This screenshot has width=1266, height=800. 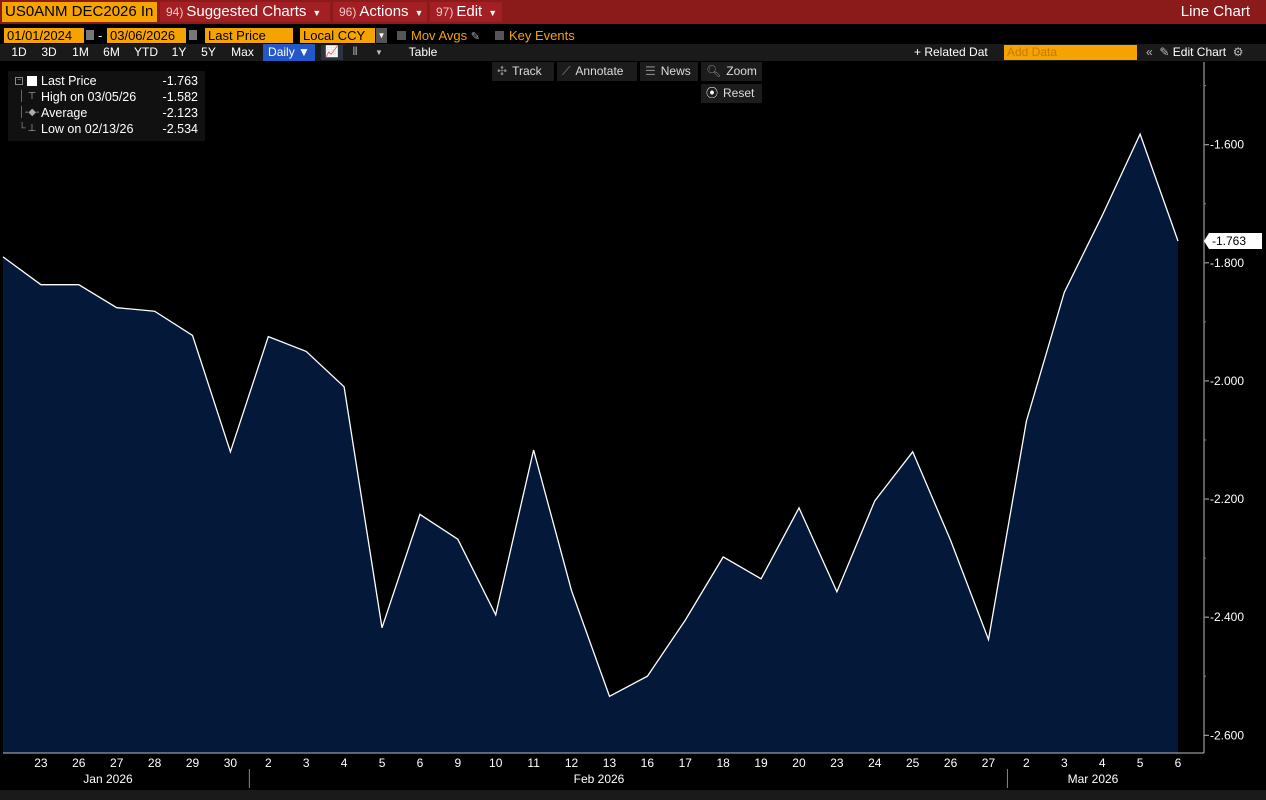 I want to click on range-1d: 1D, so click(x=19, y=52).